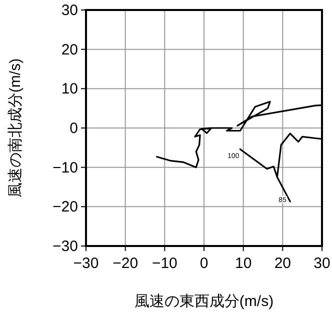 This screenshot has height=319, width=332. What do you see at coordinates (204, 263) in the screenshot?
I see `x-tick-label: 0` at bounding box center [204, 263].